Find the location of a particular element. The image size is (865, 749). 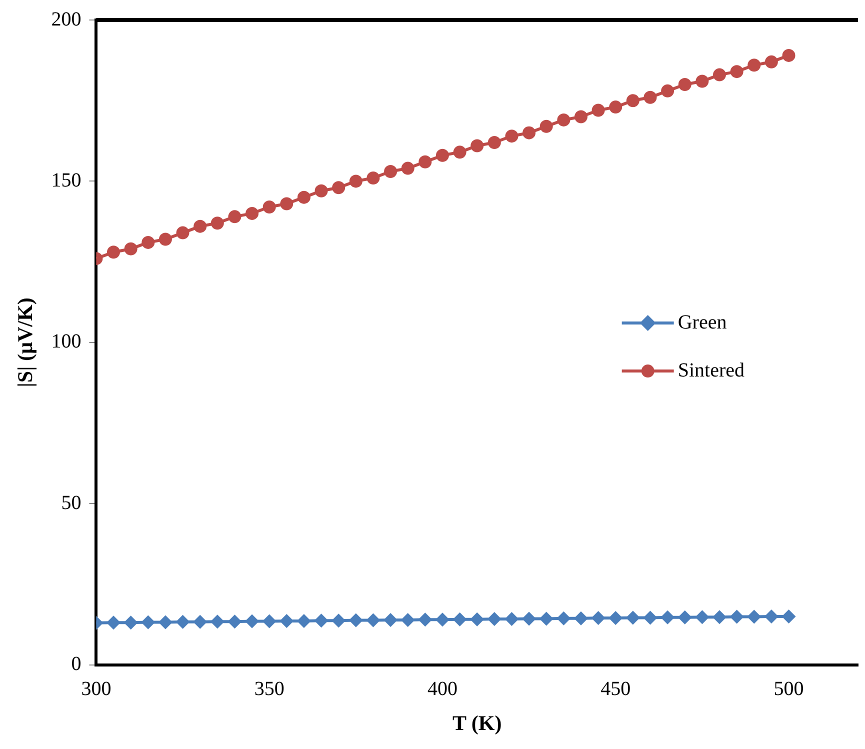

y-tick-label: 0 is located at coordinates (76, 664).